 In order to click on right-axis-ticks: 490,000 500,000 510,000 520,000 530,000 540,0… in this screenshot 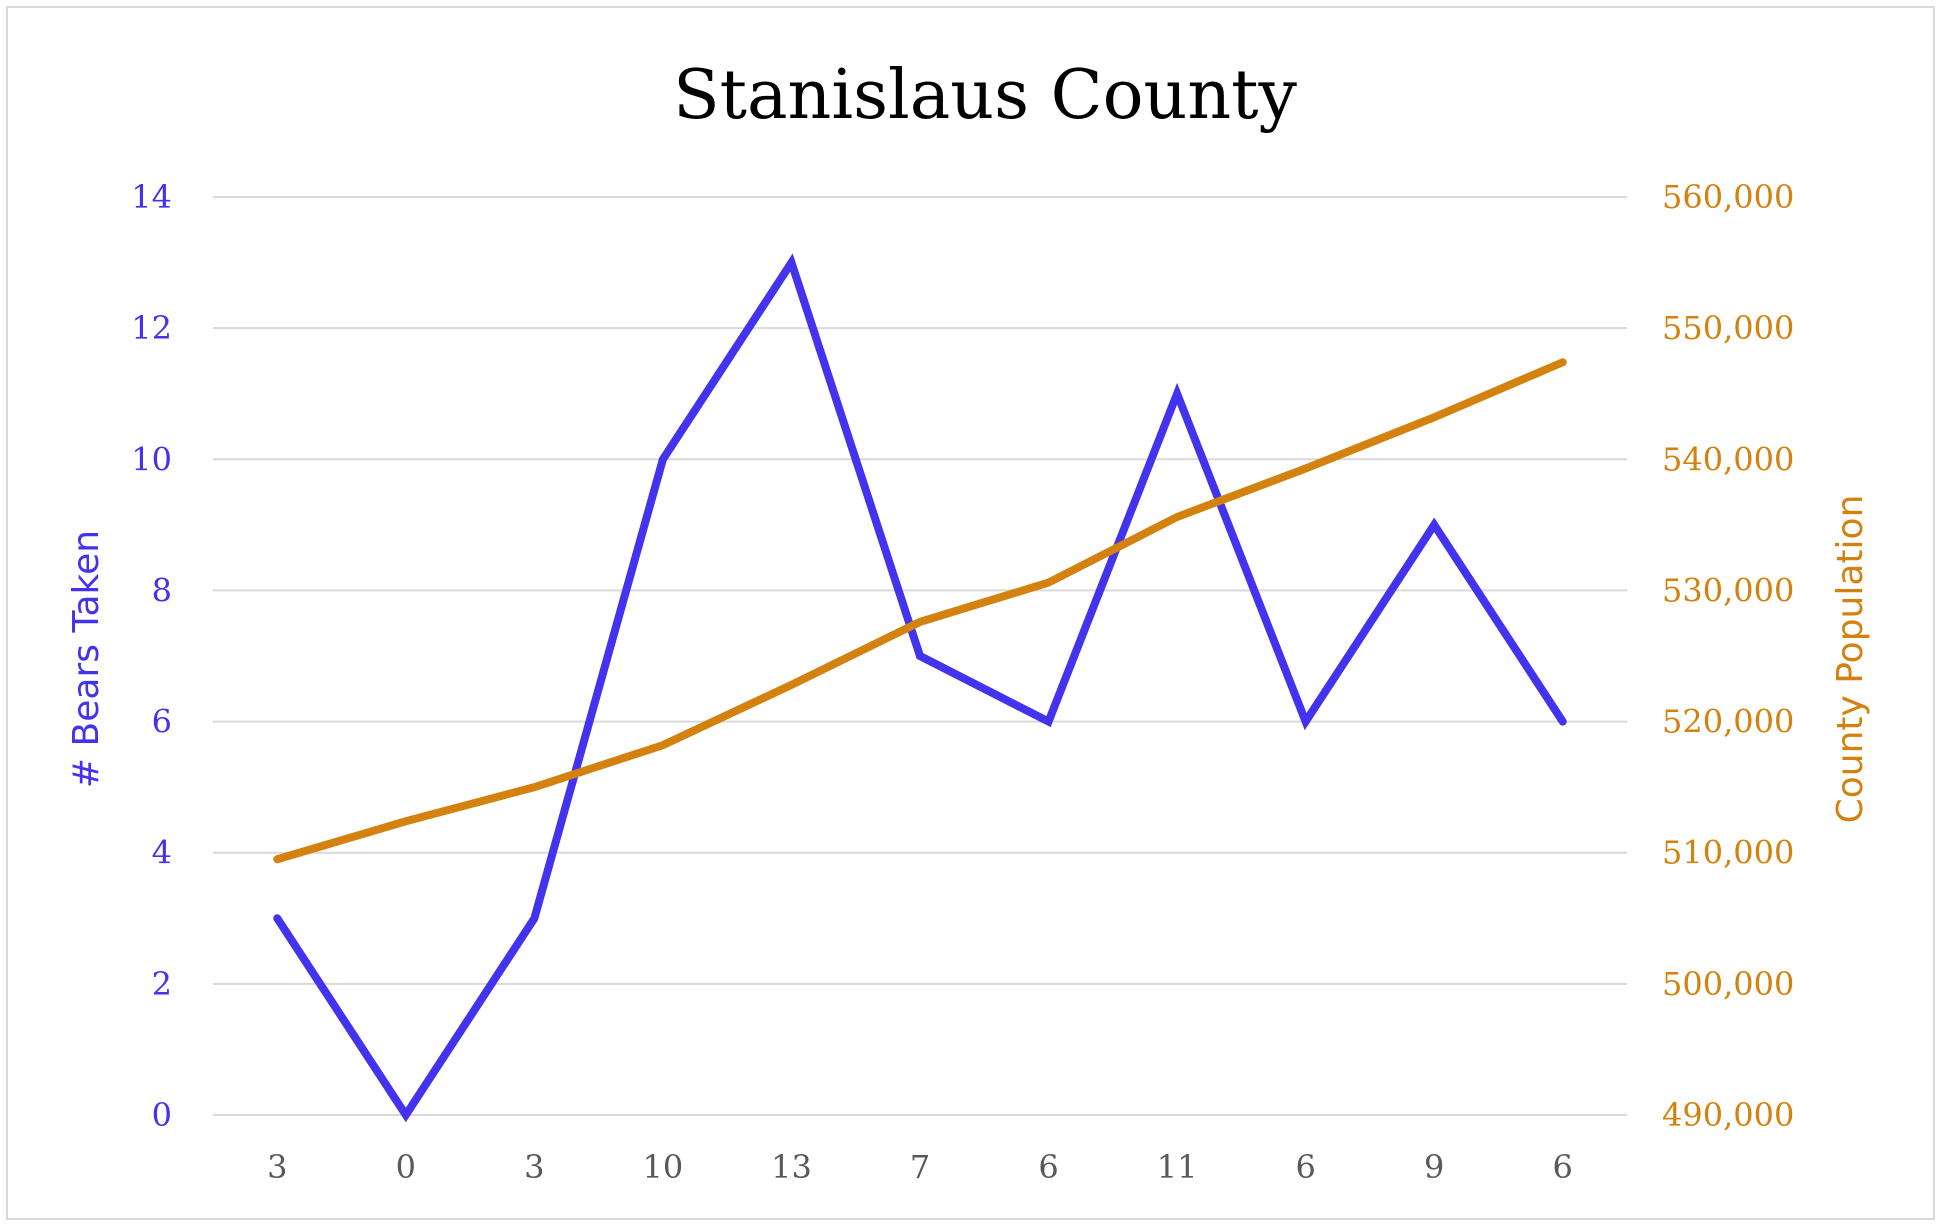, I will do `click(1728, 656)`.